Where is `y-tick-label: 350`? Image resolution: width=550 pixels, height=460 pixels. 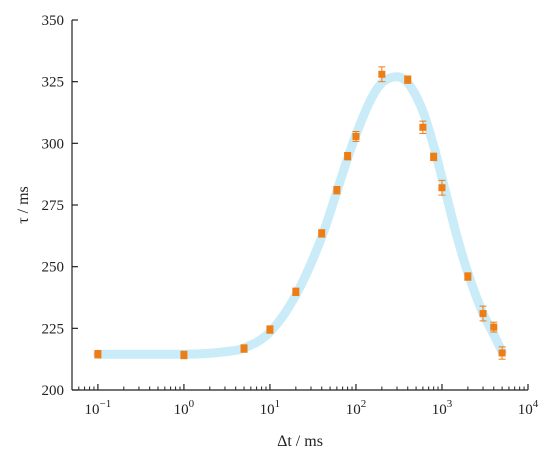 y-tick-label: 350 is located at coordinates (53, 21).